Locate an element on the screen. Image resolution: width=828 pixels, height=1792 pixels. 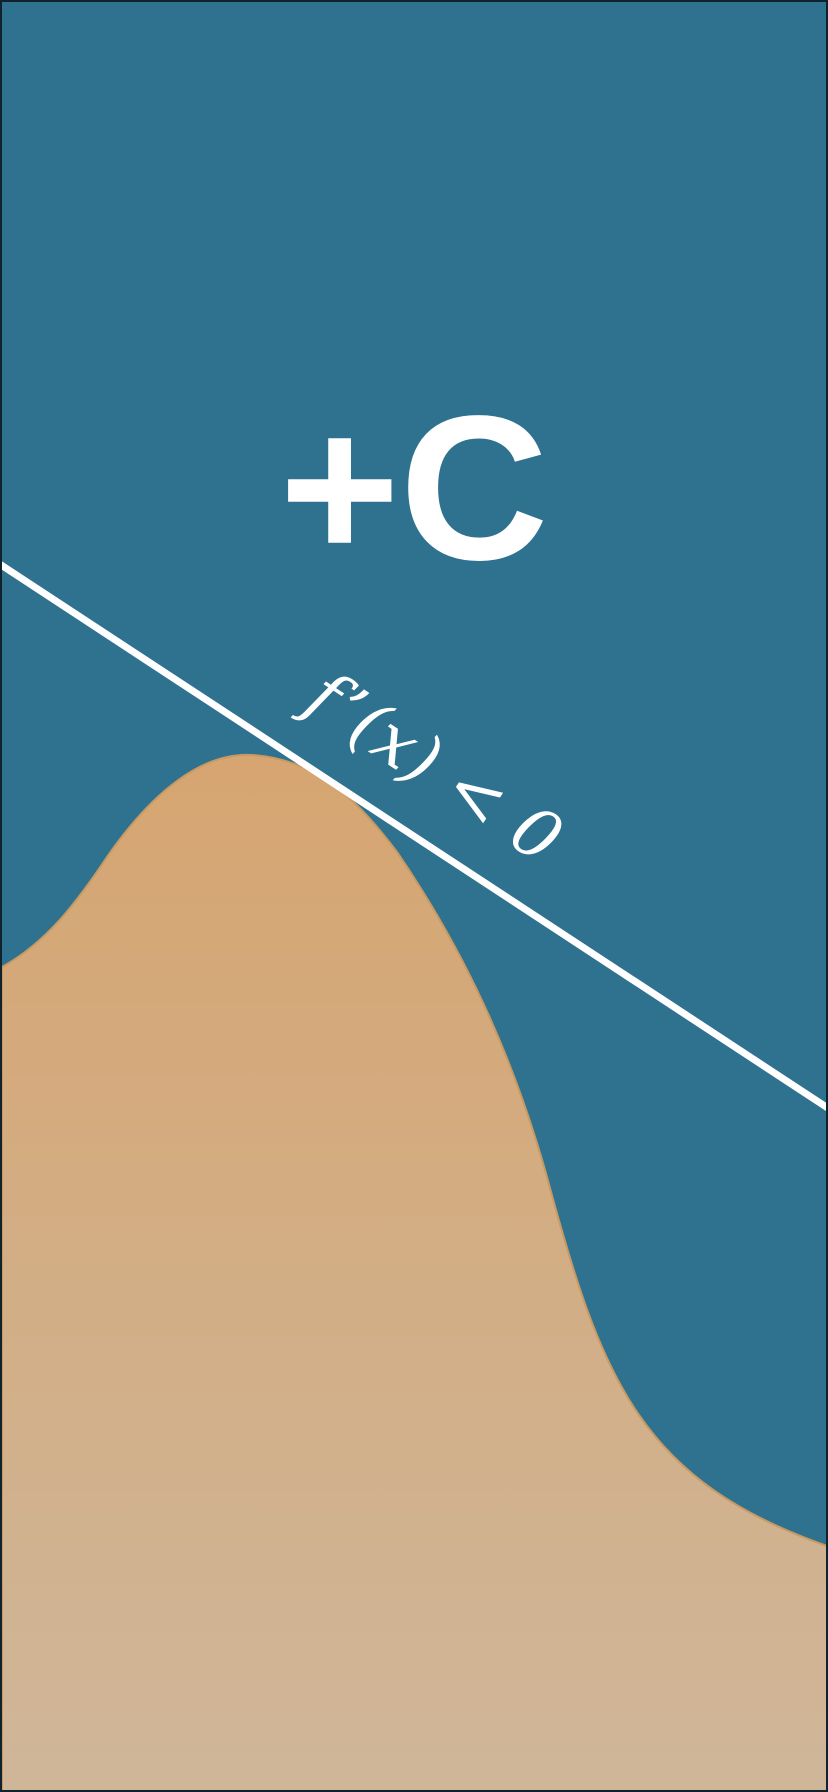
plus-c-title: +C is located at coordinates (413, 488).